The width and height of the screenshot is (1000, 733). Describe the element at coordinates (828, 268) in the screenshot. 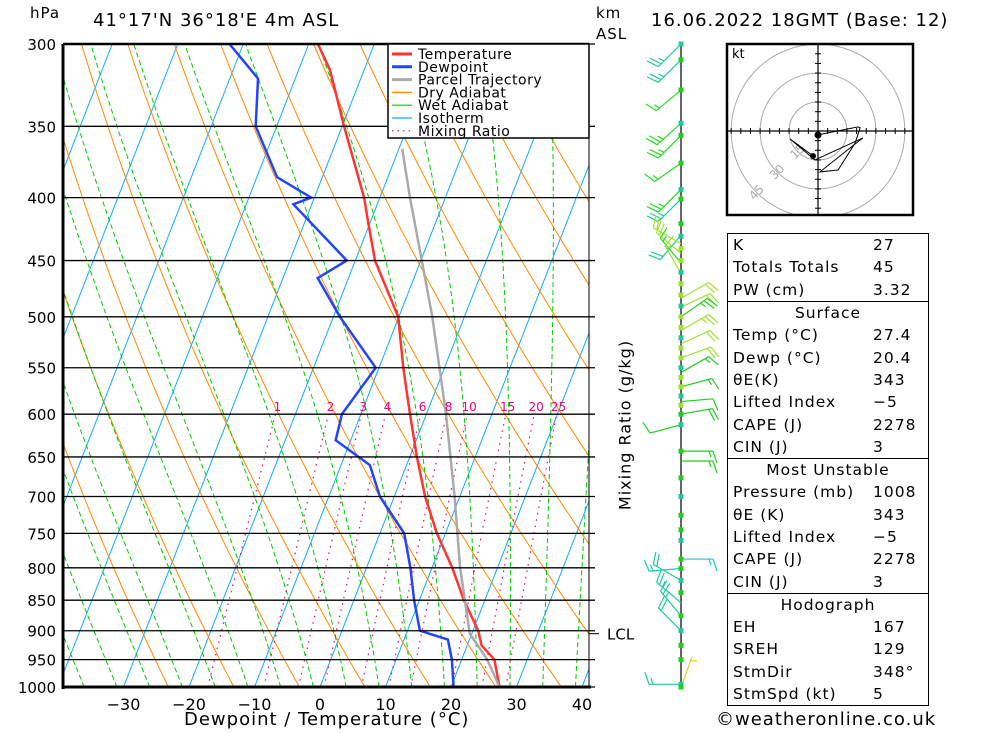

I see `stats-section: K 27 Totals Totals 45 PW (cm) 3.32` at that location.